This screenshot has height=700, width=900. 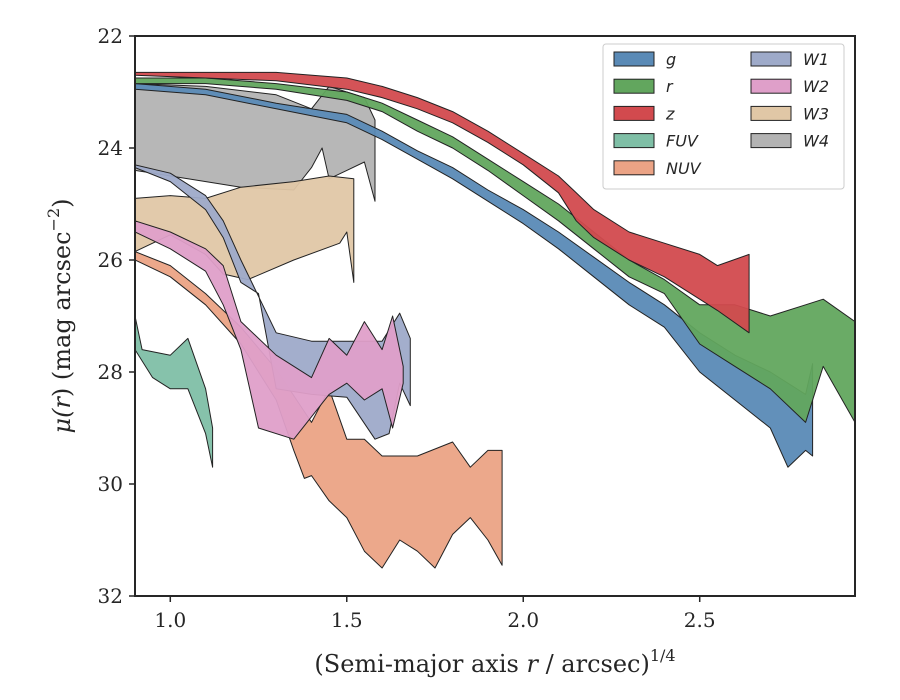 I want to click on x-tick-label: 1.0, so click(x=170, y=620).